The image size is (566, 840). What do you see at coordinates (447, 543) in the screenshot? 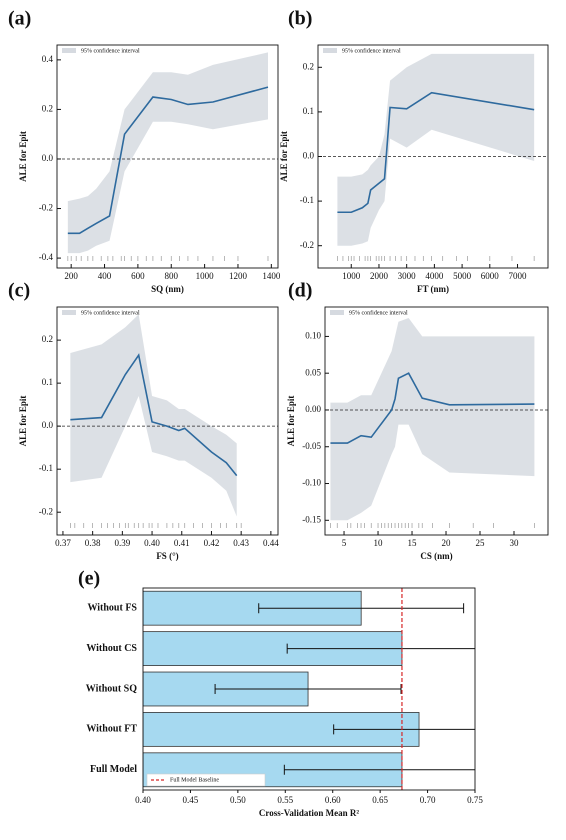
I see `x-tick-label: 20` at bounding box center [447, 543].